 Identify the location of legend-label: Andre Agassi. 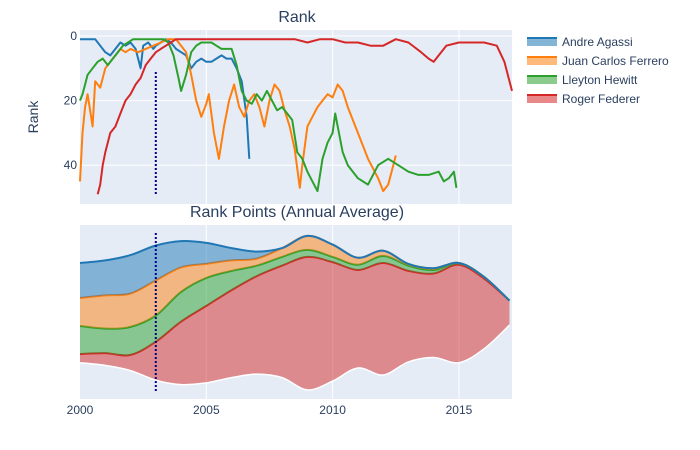
(597, 42).